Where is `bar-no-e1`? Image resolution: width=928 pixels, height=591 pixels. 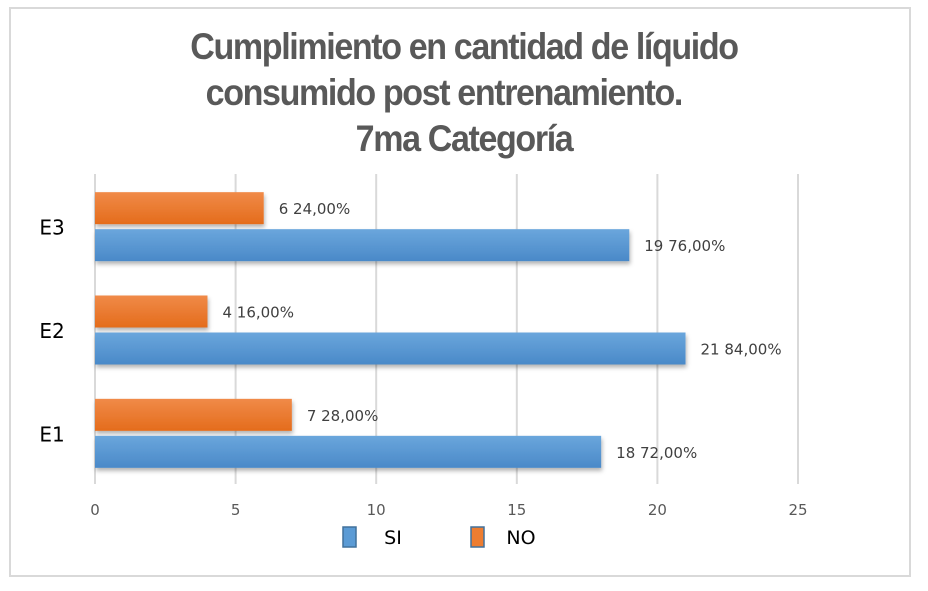
bar-no-e1 is located at coordinates (193, 414).